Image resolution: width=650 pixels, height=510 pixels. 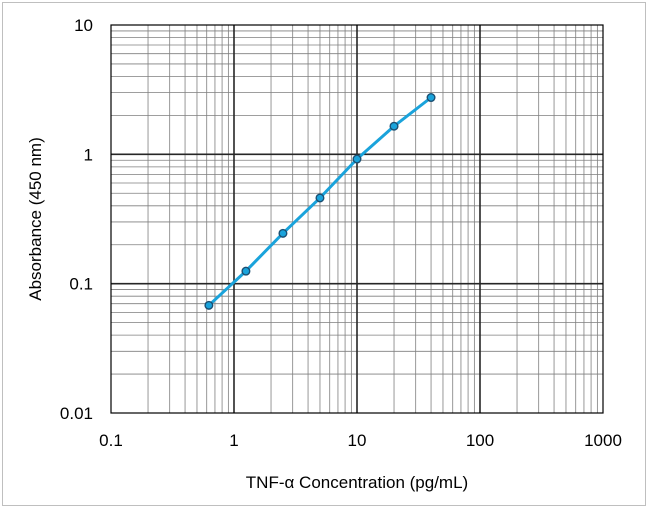 I want to click on x-axis-title: TNF-α Concentration (pg/mL), so click(x=357, y=482).